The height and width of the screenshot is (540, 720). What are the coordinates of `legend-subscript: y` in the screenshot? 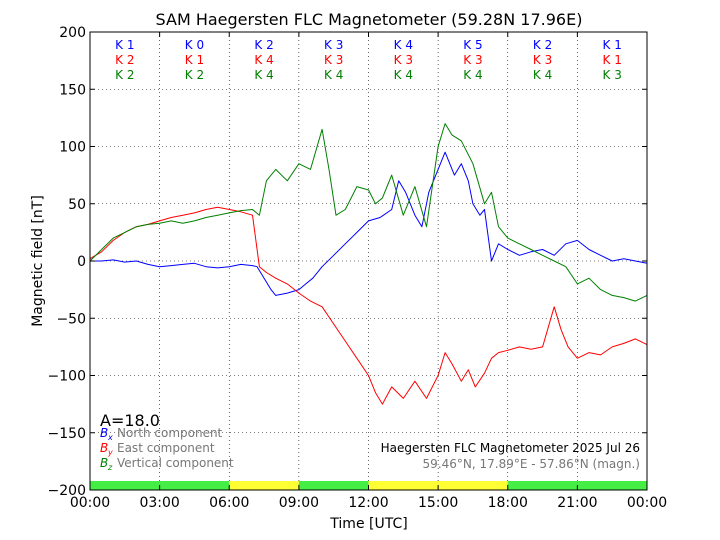 It's located at (110, 452).